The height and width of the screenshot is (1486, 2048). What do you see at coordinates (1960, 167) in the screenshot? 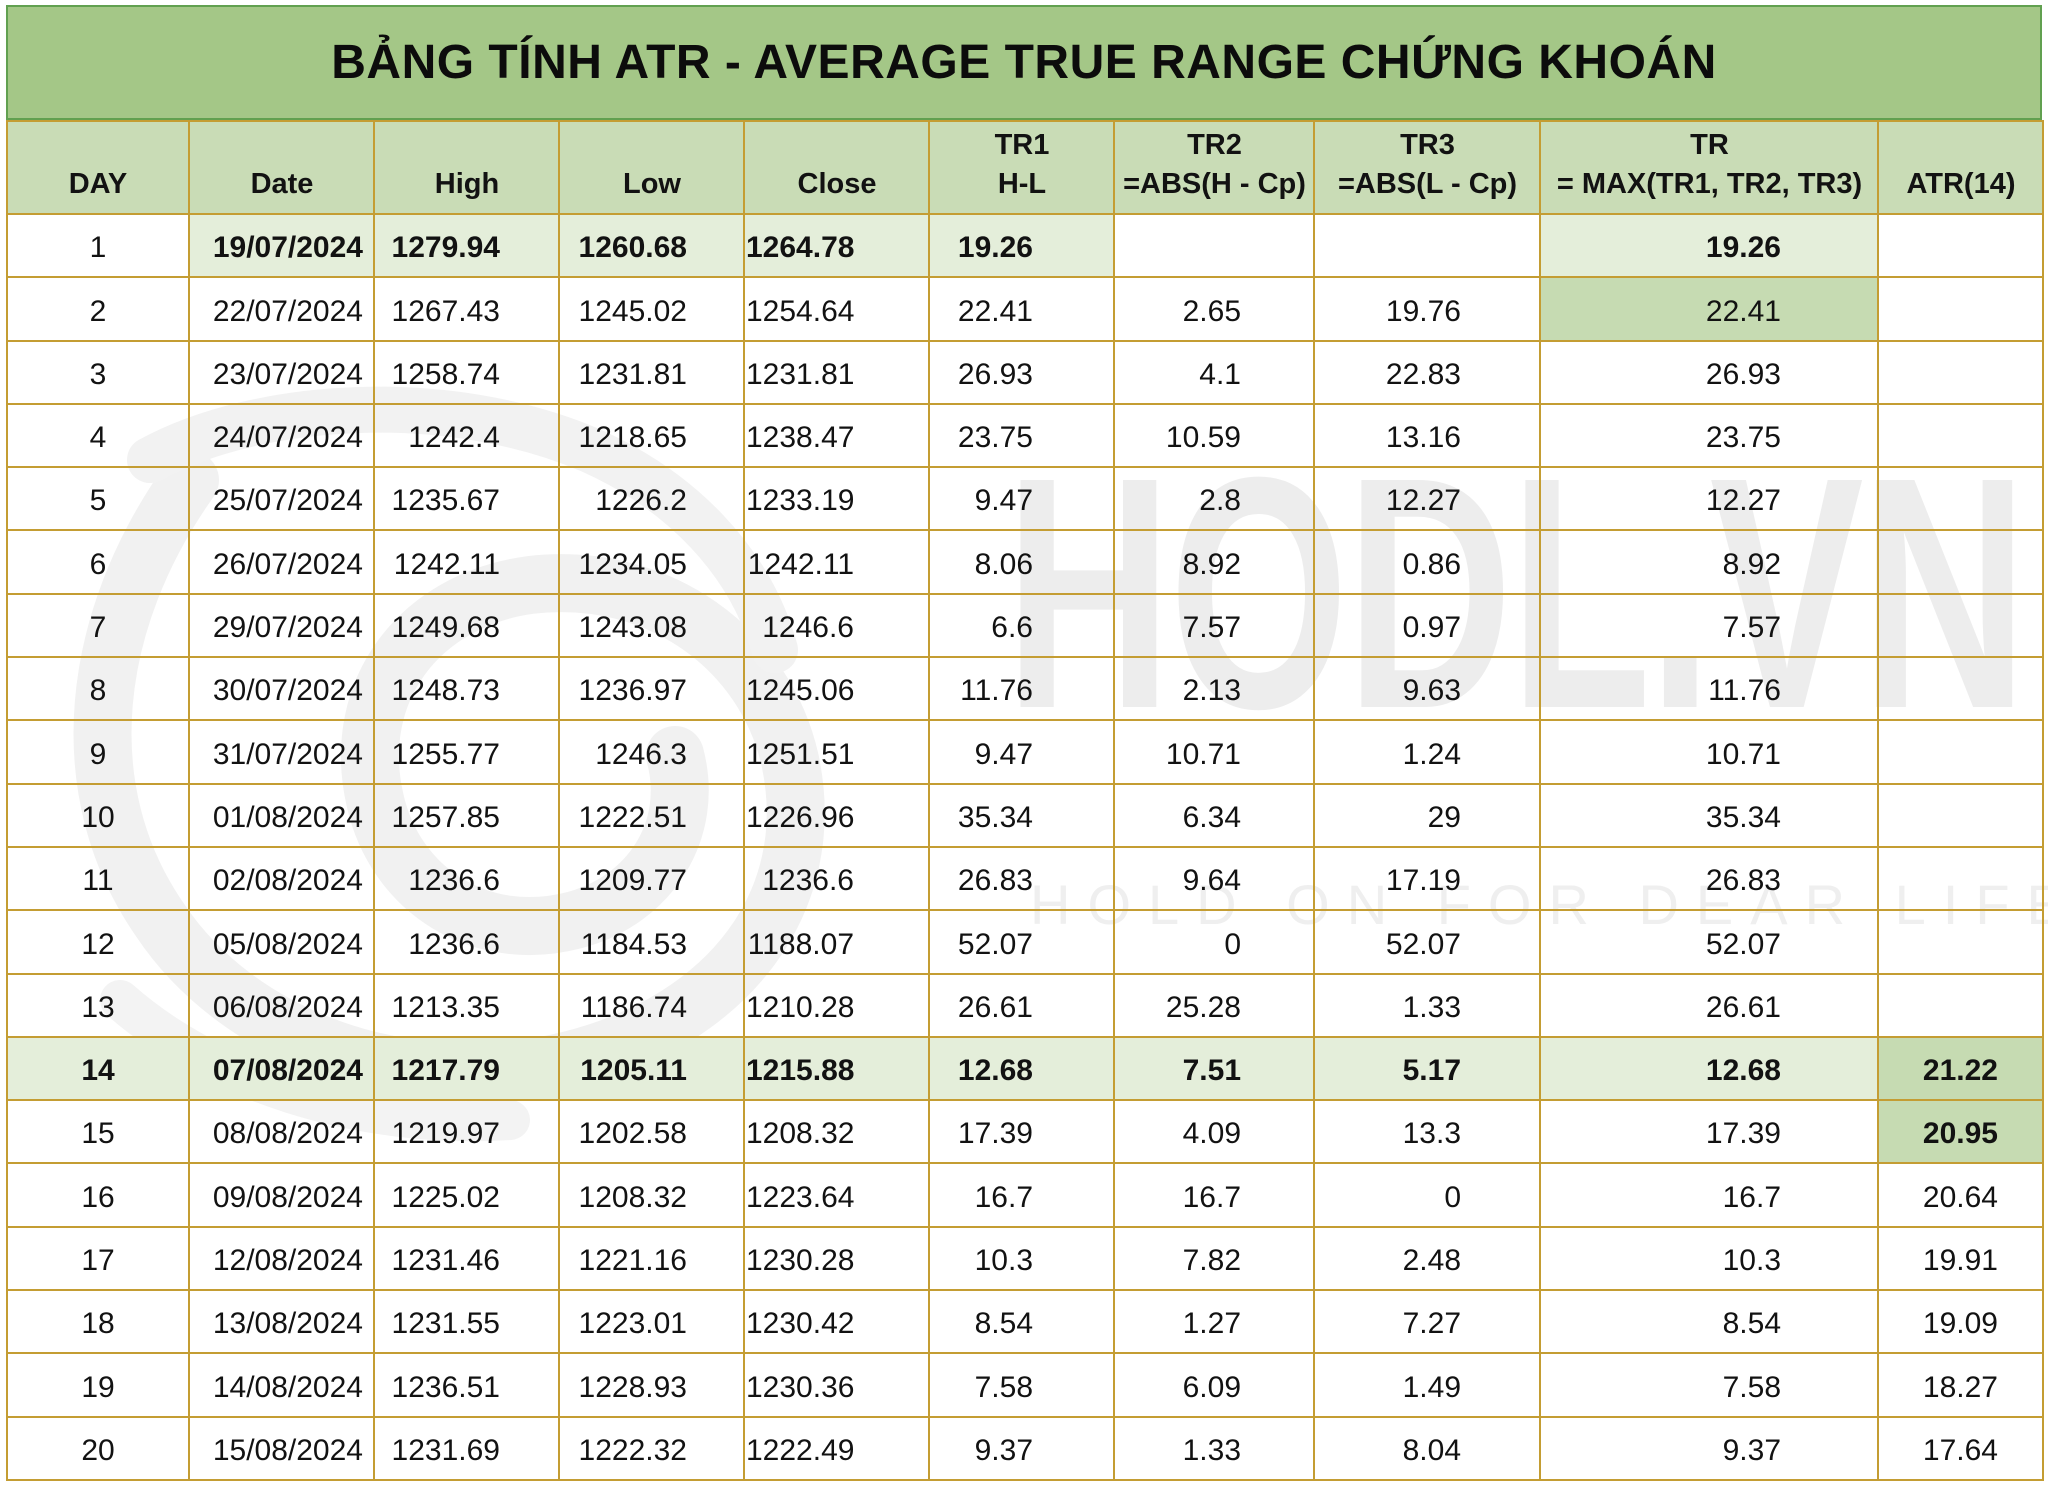
I see `column-header-atr: ATR(14)` at bounding box center [1960, 167].